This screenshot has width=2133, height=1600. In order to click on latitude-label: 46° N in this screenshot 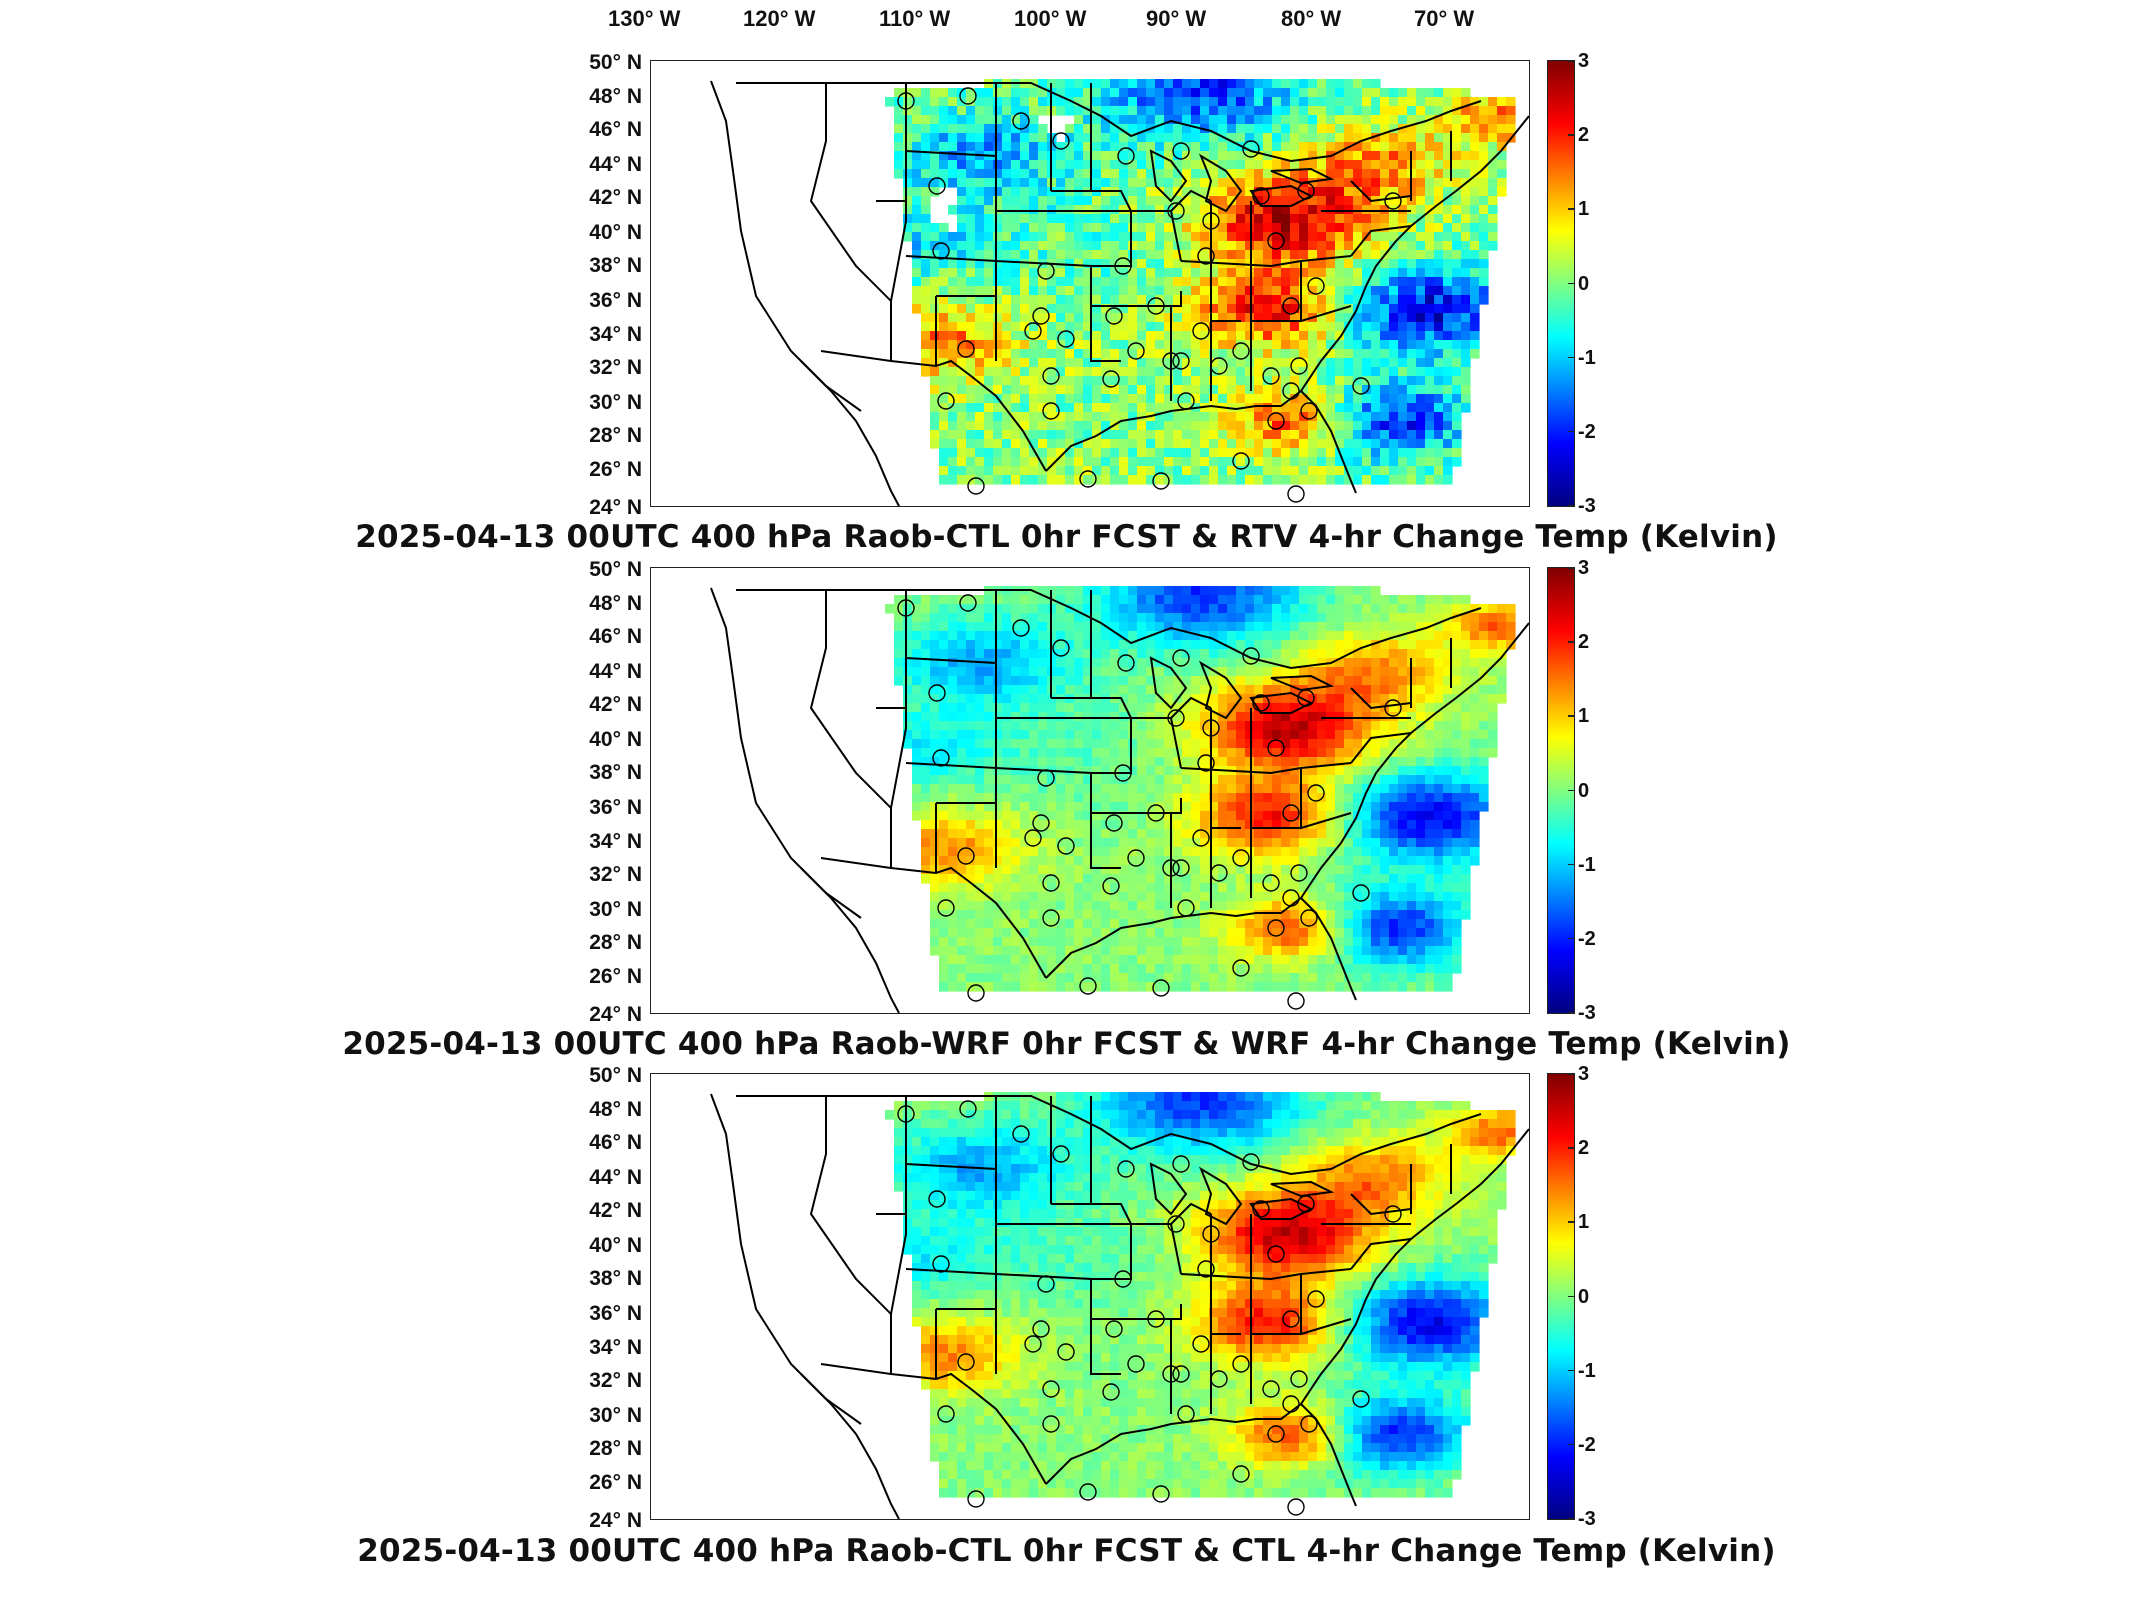, I will do `click(615, 1143)`.